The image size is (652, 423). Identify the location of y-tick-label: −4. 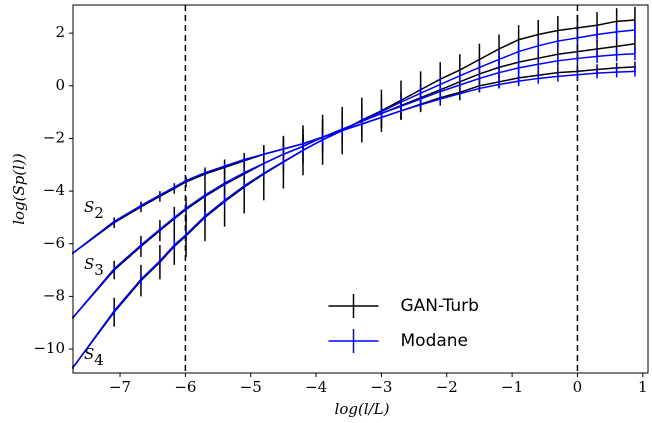
(54, 190).